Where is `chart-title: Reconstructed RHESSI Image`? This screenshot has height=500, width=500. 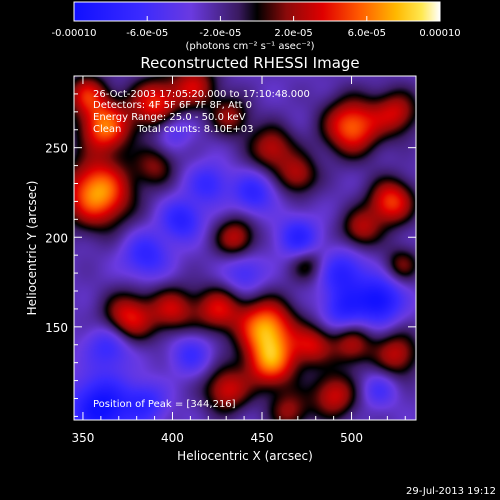 chart-title: Reconstructed RHESSI Image is located at coordinates (249, 63).